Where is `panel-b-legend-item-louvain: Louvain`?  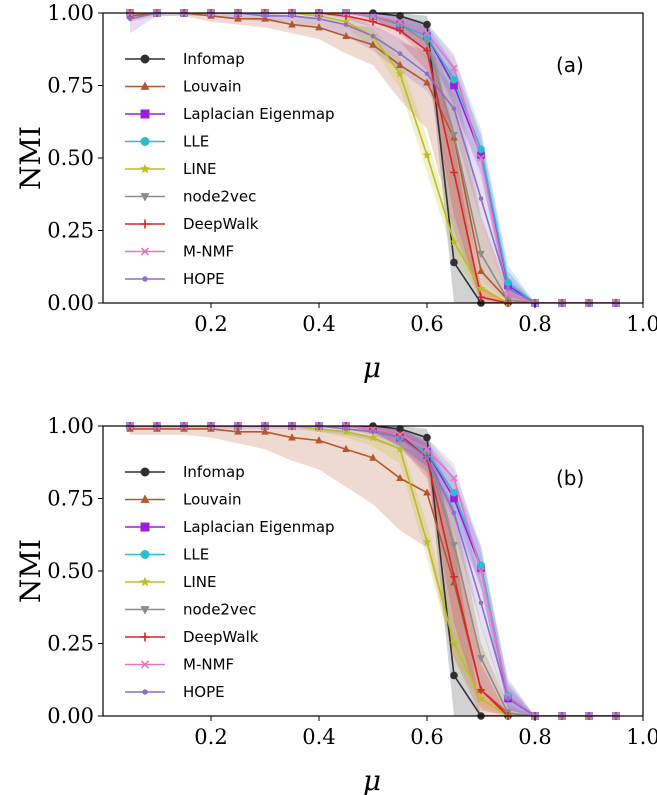
panel-b-legend-item-louvain: Louvain is located at coordinates (183, 500).